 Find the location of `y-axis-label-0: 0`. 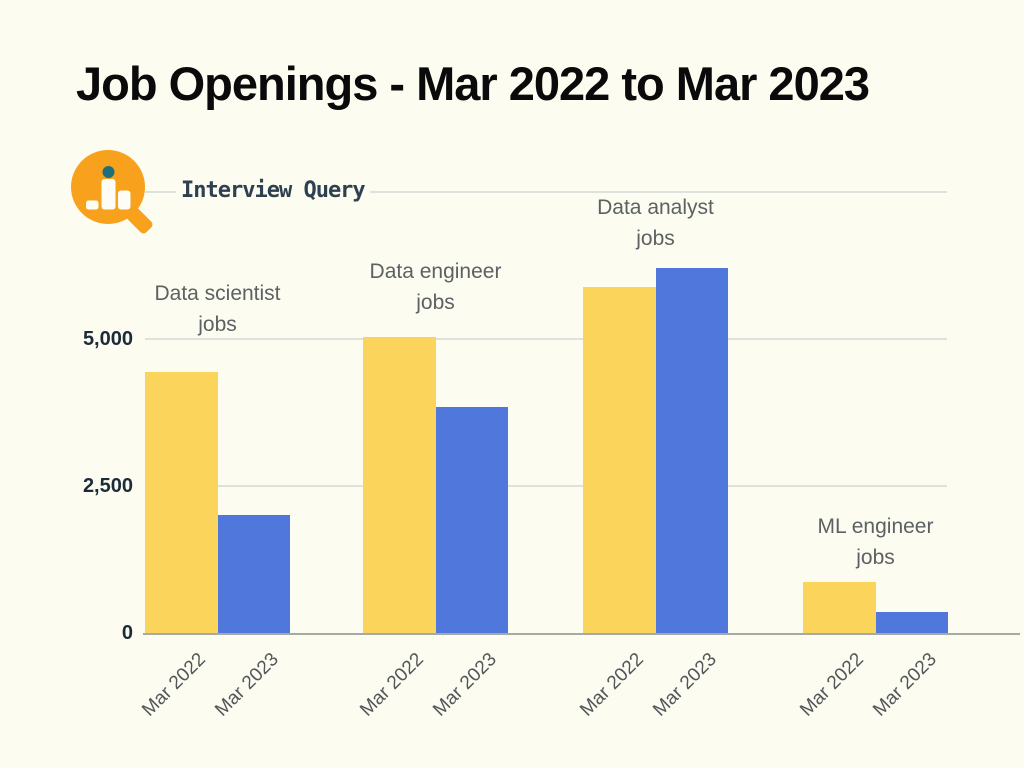

y-axis-label-0: 0 is located at coordinates (127, 633).